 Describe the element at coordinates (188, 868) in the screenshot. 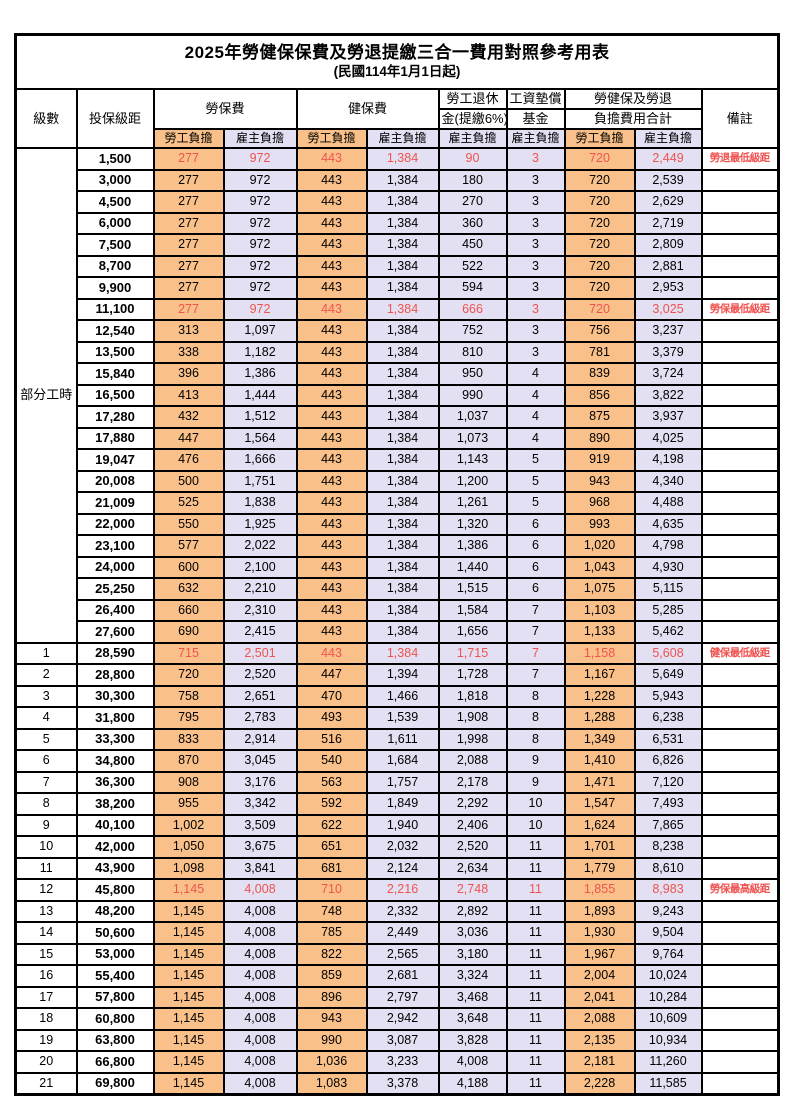

I see `labor-employee-cell: 1,098` at that location.